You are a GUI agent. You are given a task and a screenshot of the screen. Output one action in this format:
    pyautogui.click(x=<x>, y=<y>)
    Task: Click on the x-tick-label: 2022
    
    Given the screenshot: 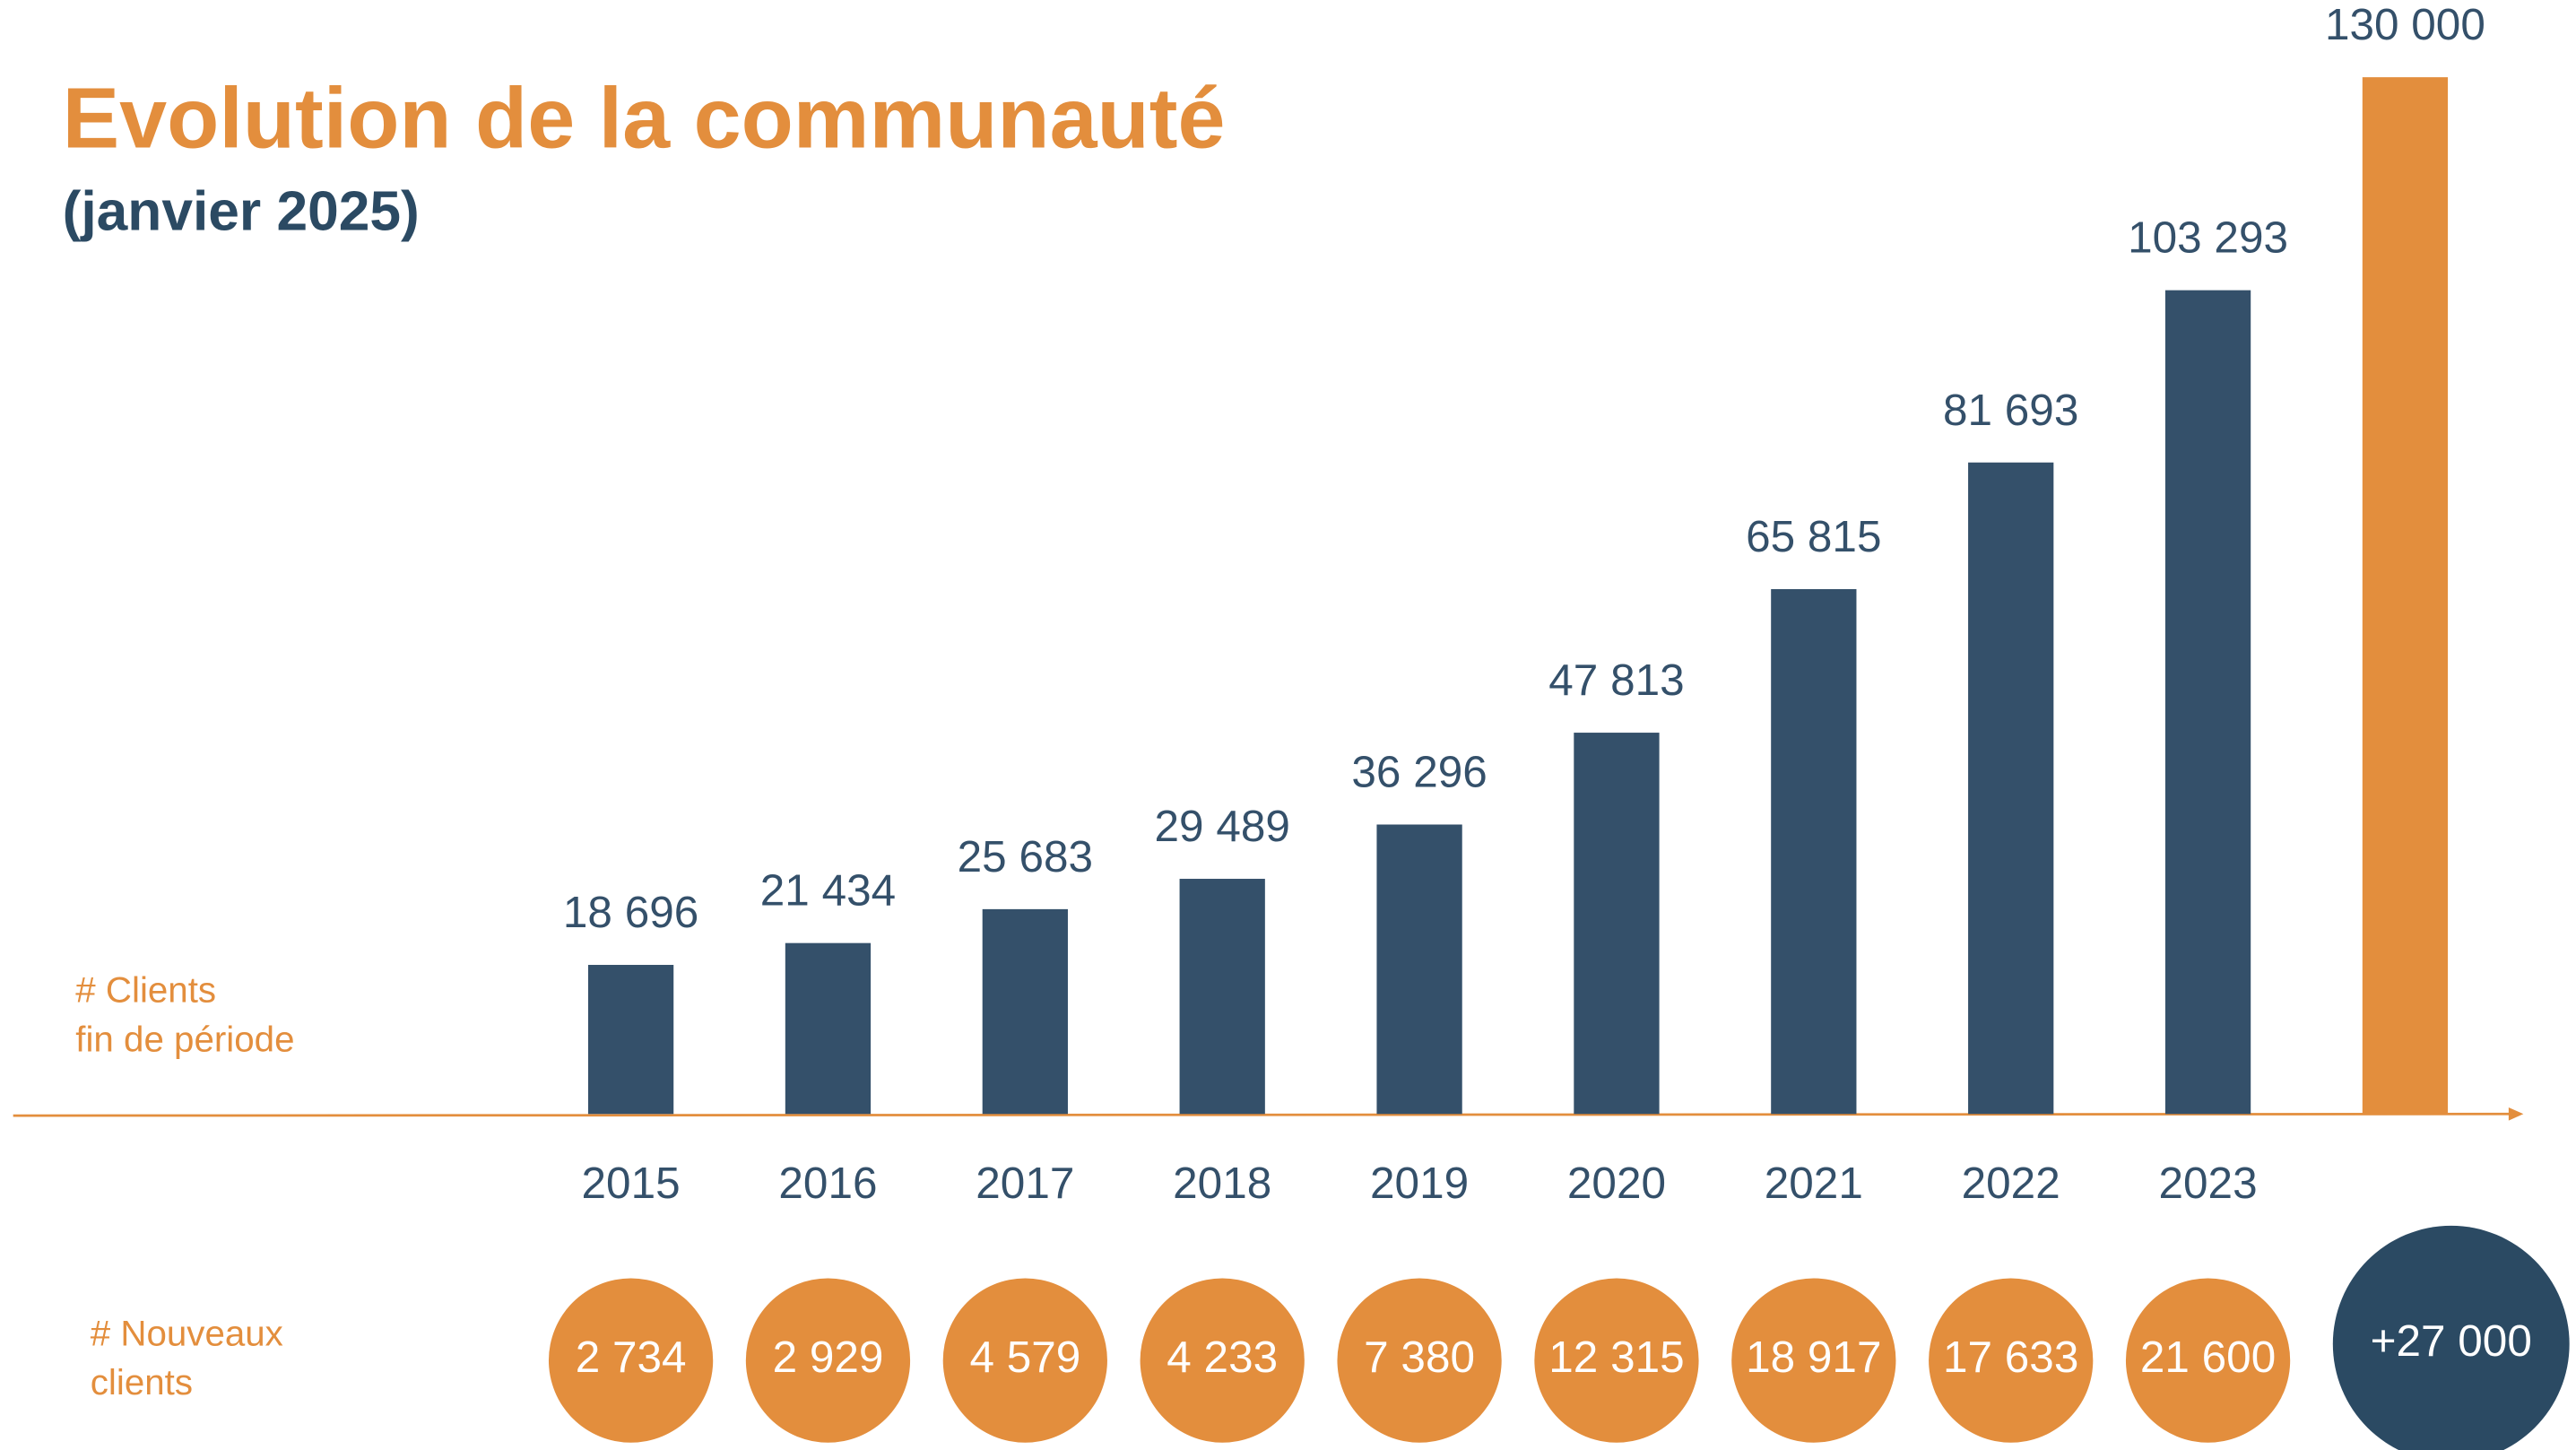 What is the action you would take?
    pyautogui.click(x=2011, y=1183)
    